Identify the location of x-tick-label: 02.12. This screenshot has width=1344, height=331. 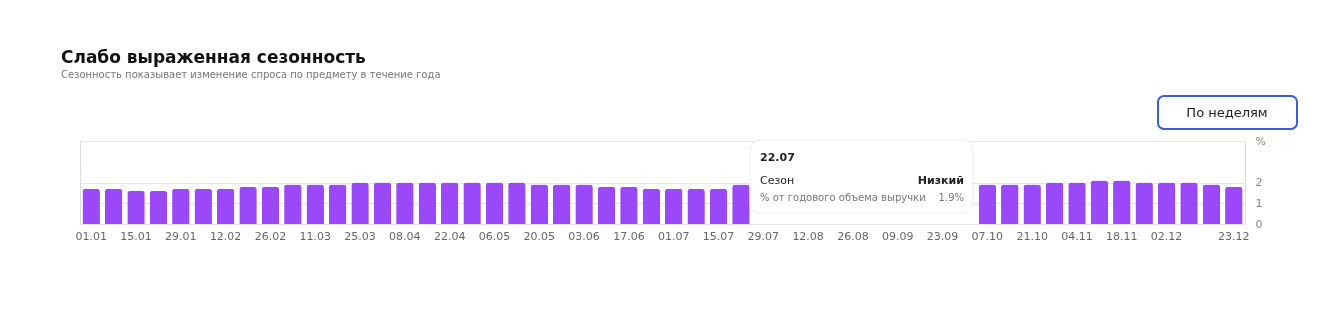
(1166, 236).